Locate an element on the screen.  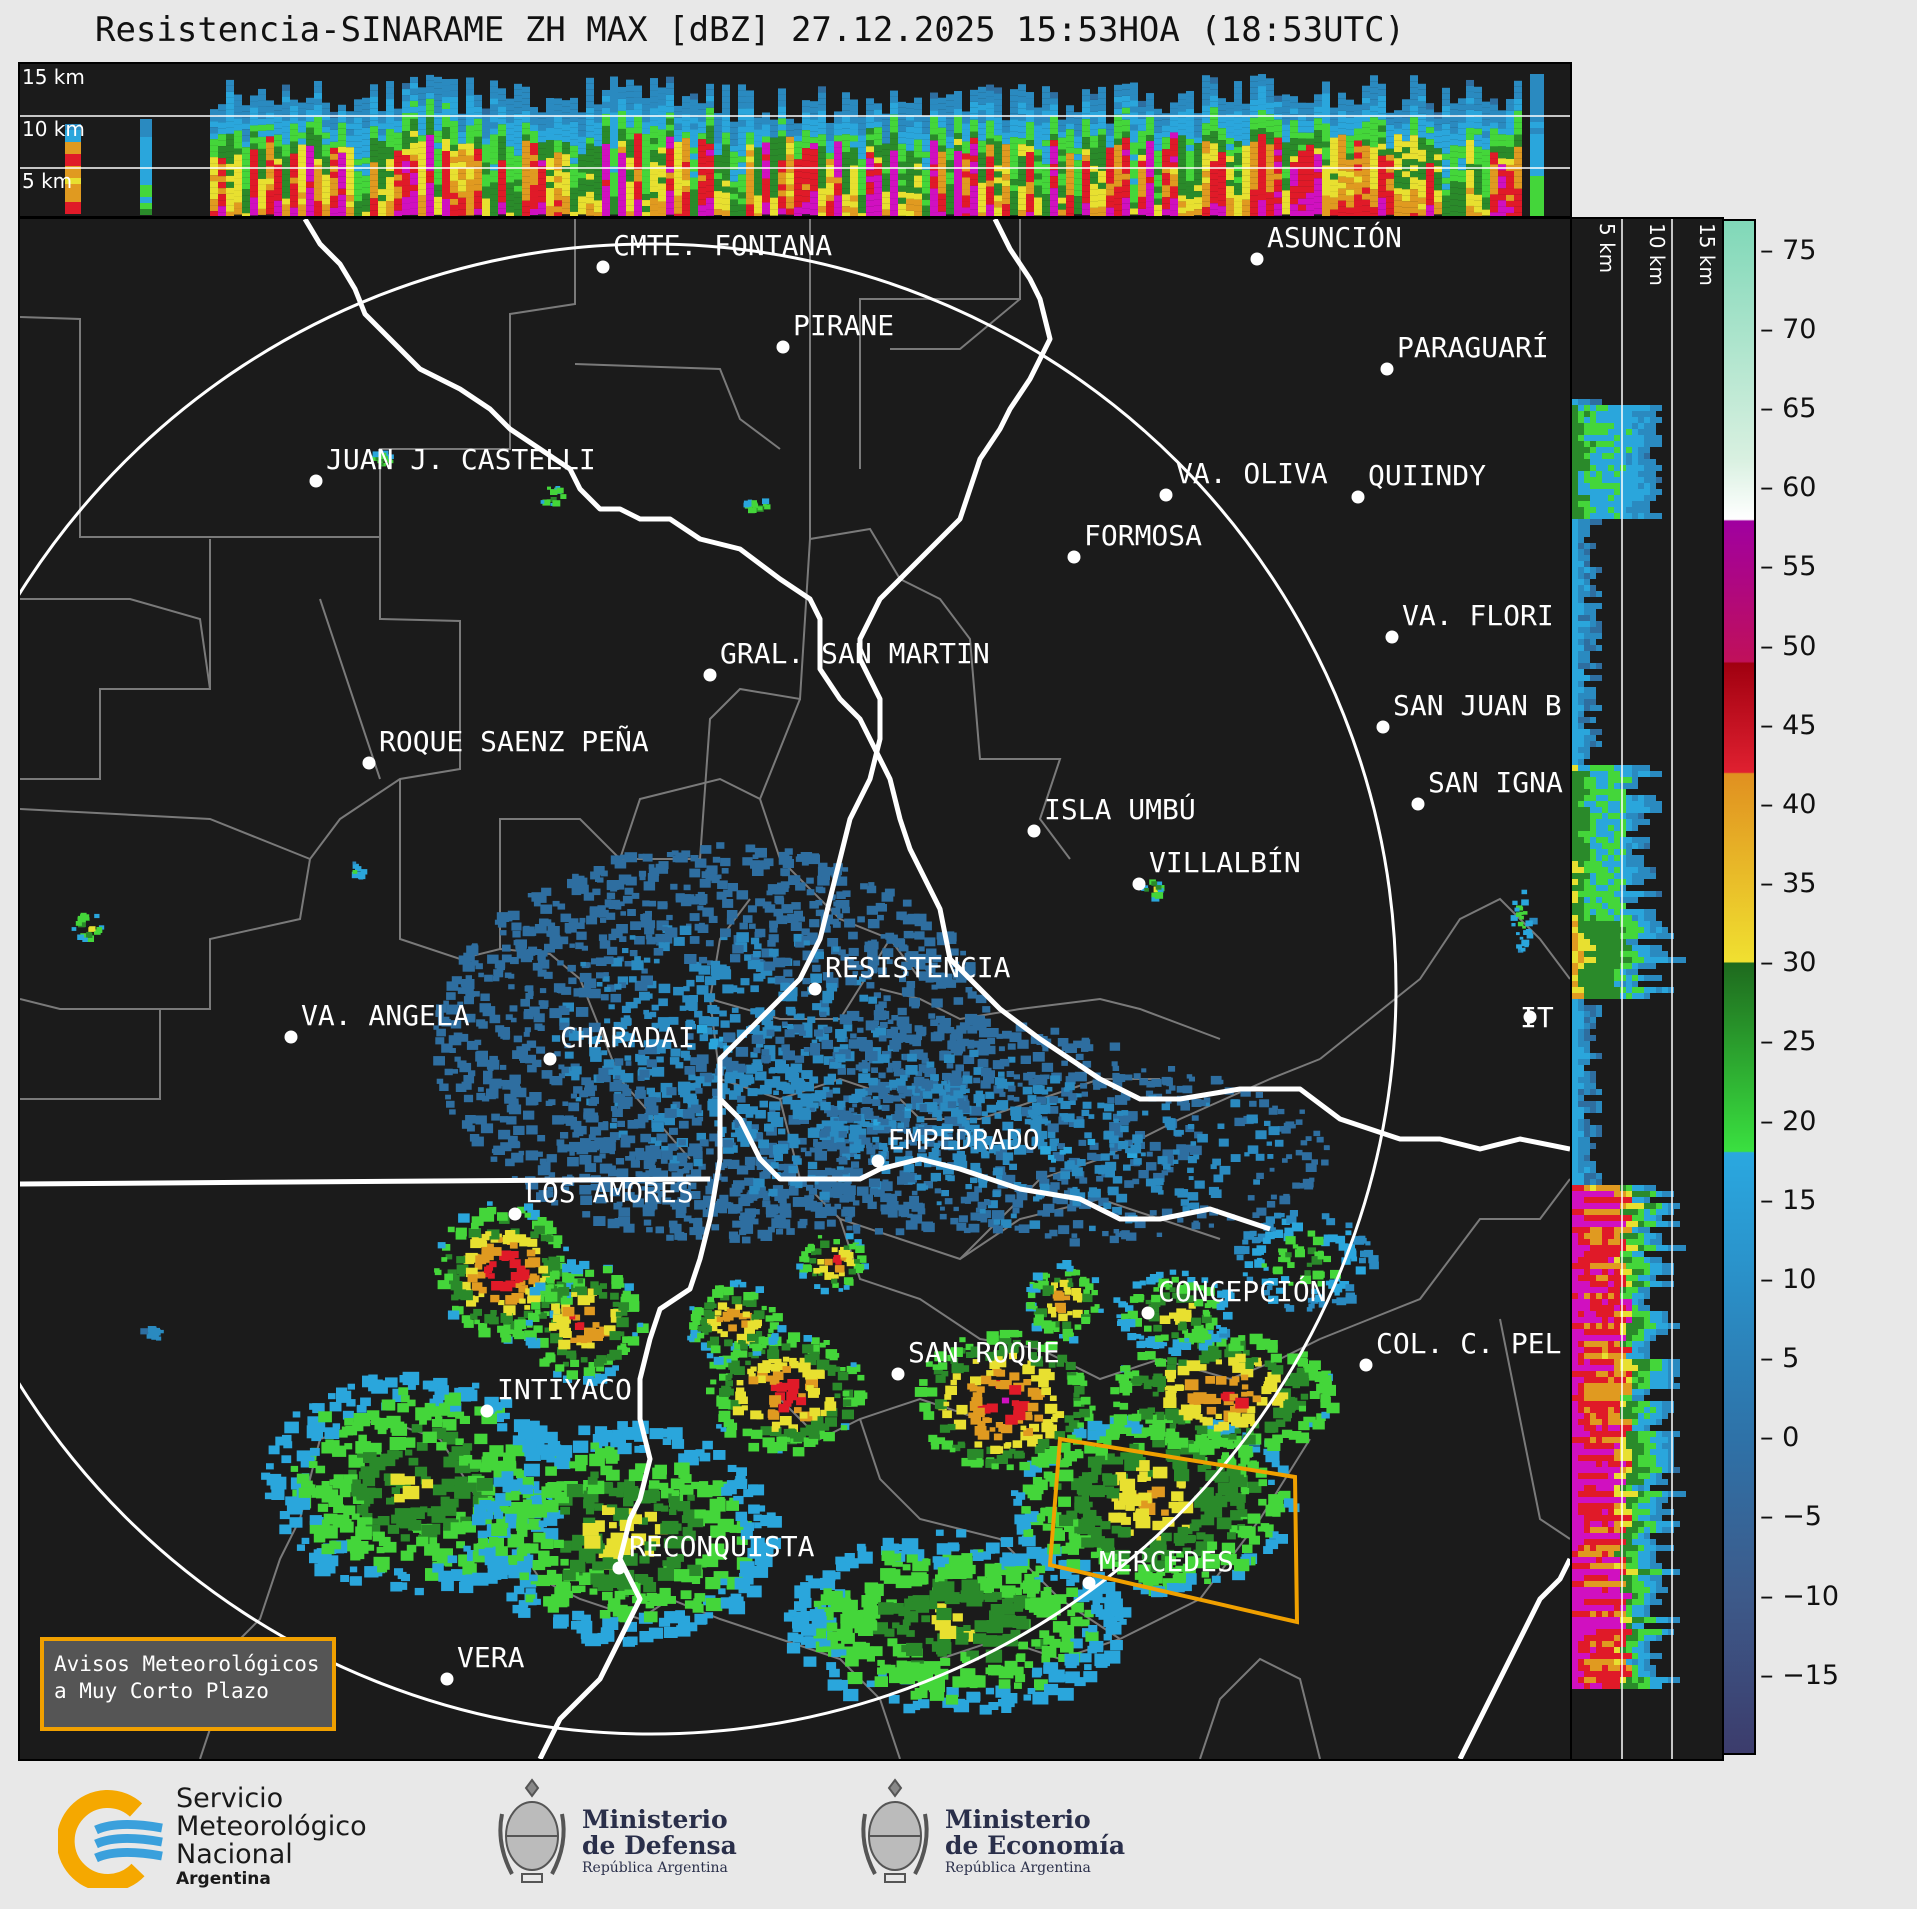
colorbar-tick: – 70 is located at coordinates (1788, 329).